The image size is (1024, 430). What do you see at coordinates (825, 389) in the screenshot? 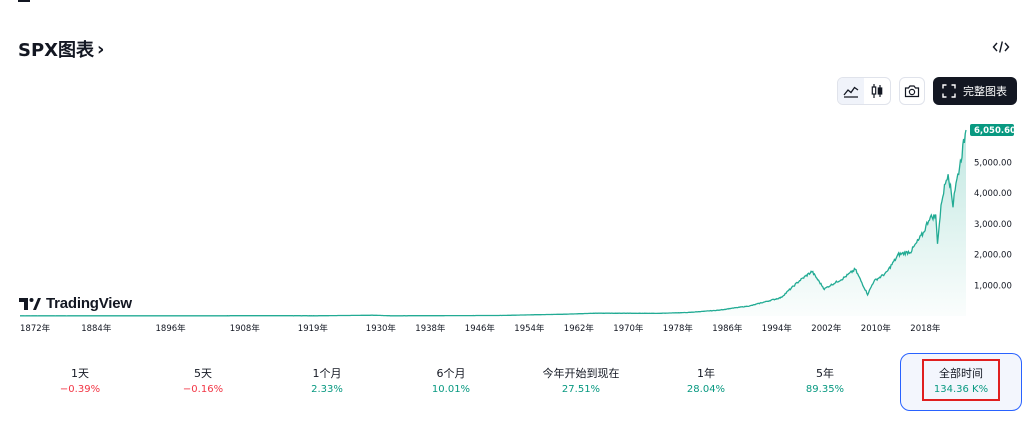
I see `range-change-value: 89.35%` at bounding box center [825, 389].